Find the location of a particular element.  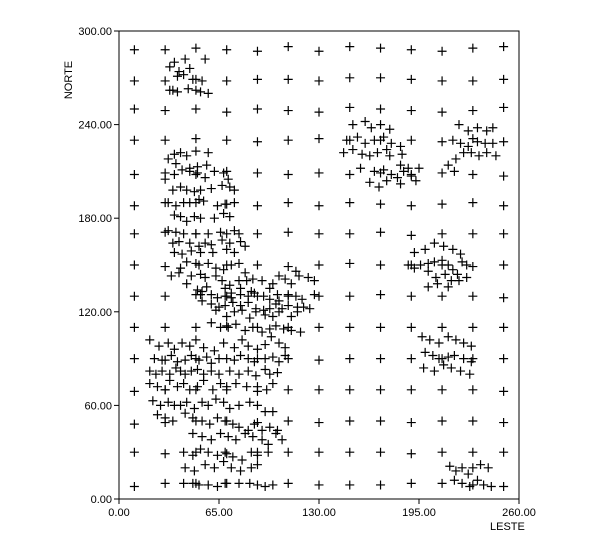

x-tick-label: 195.00 is located at coordinates (419, 513).